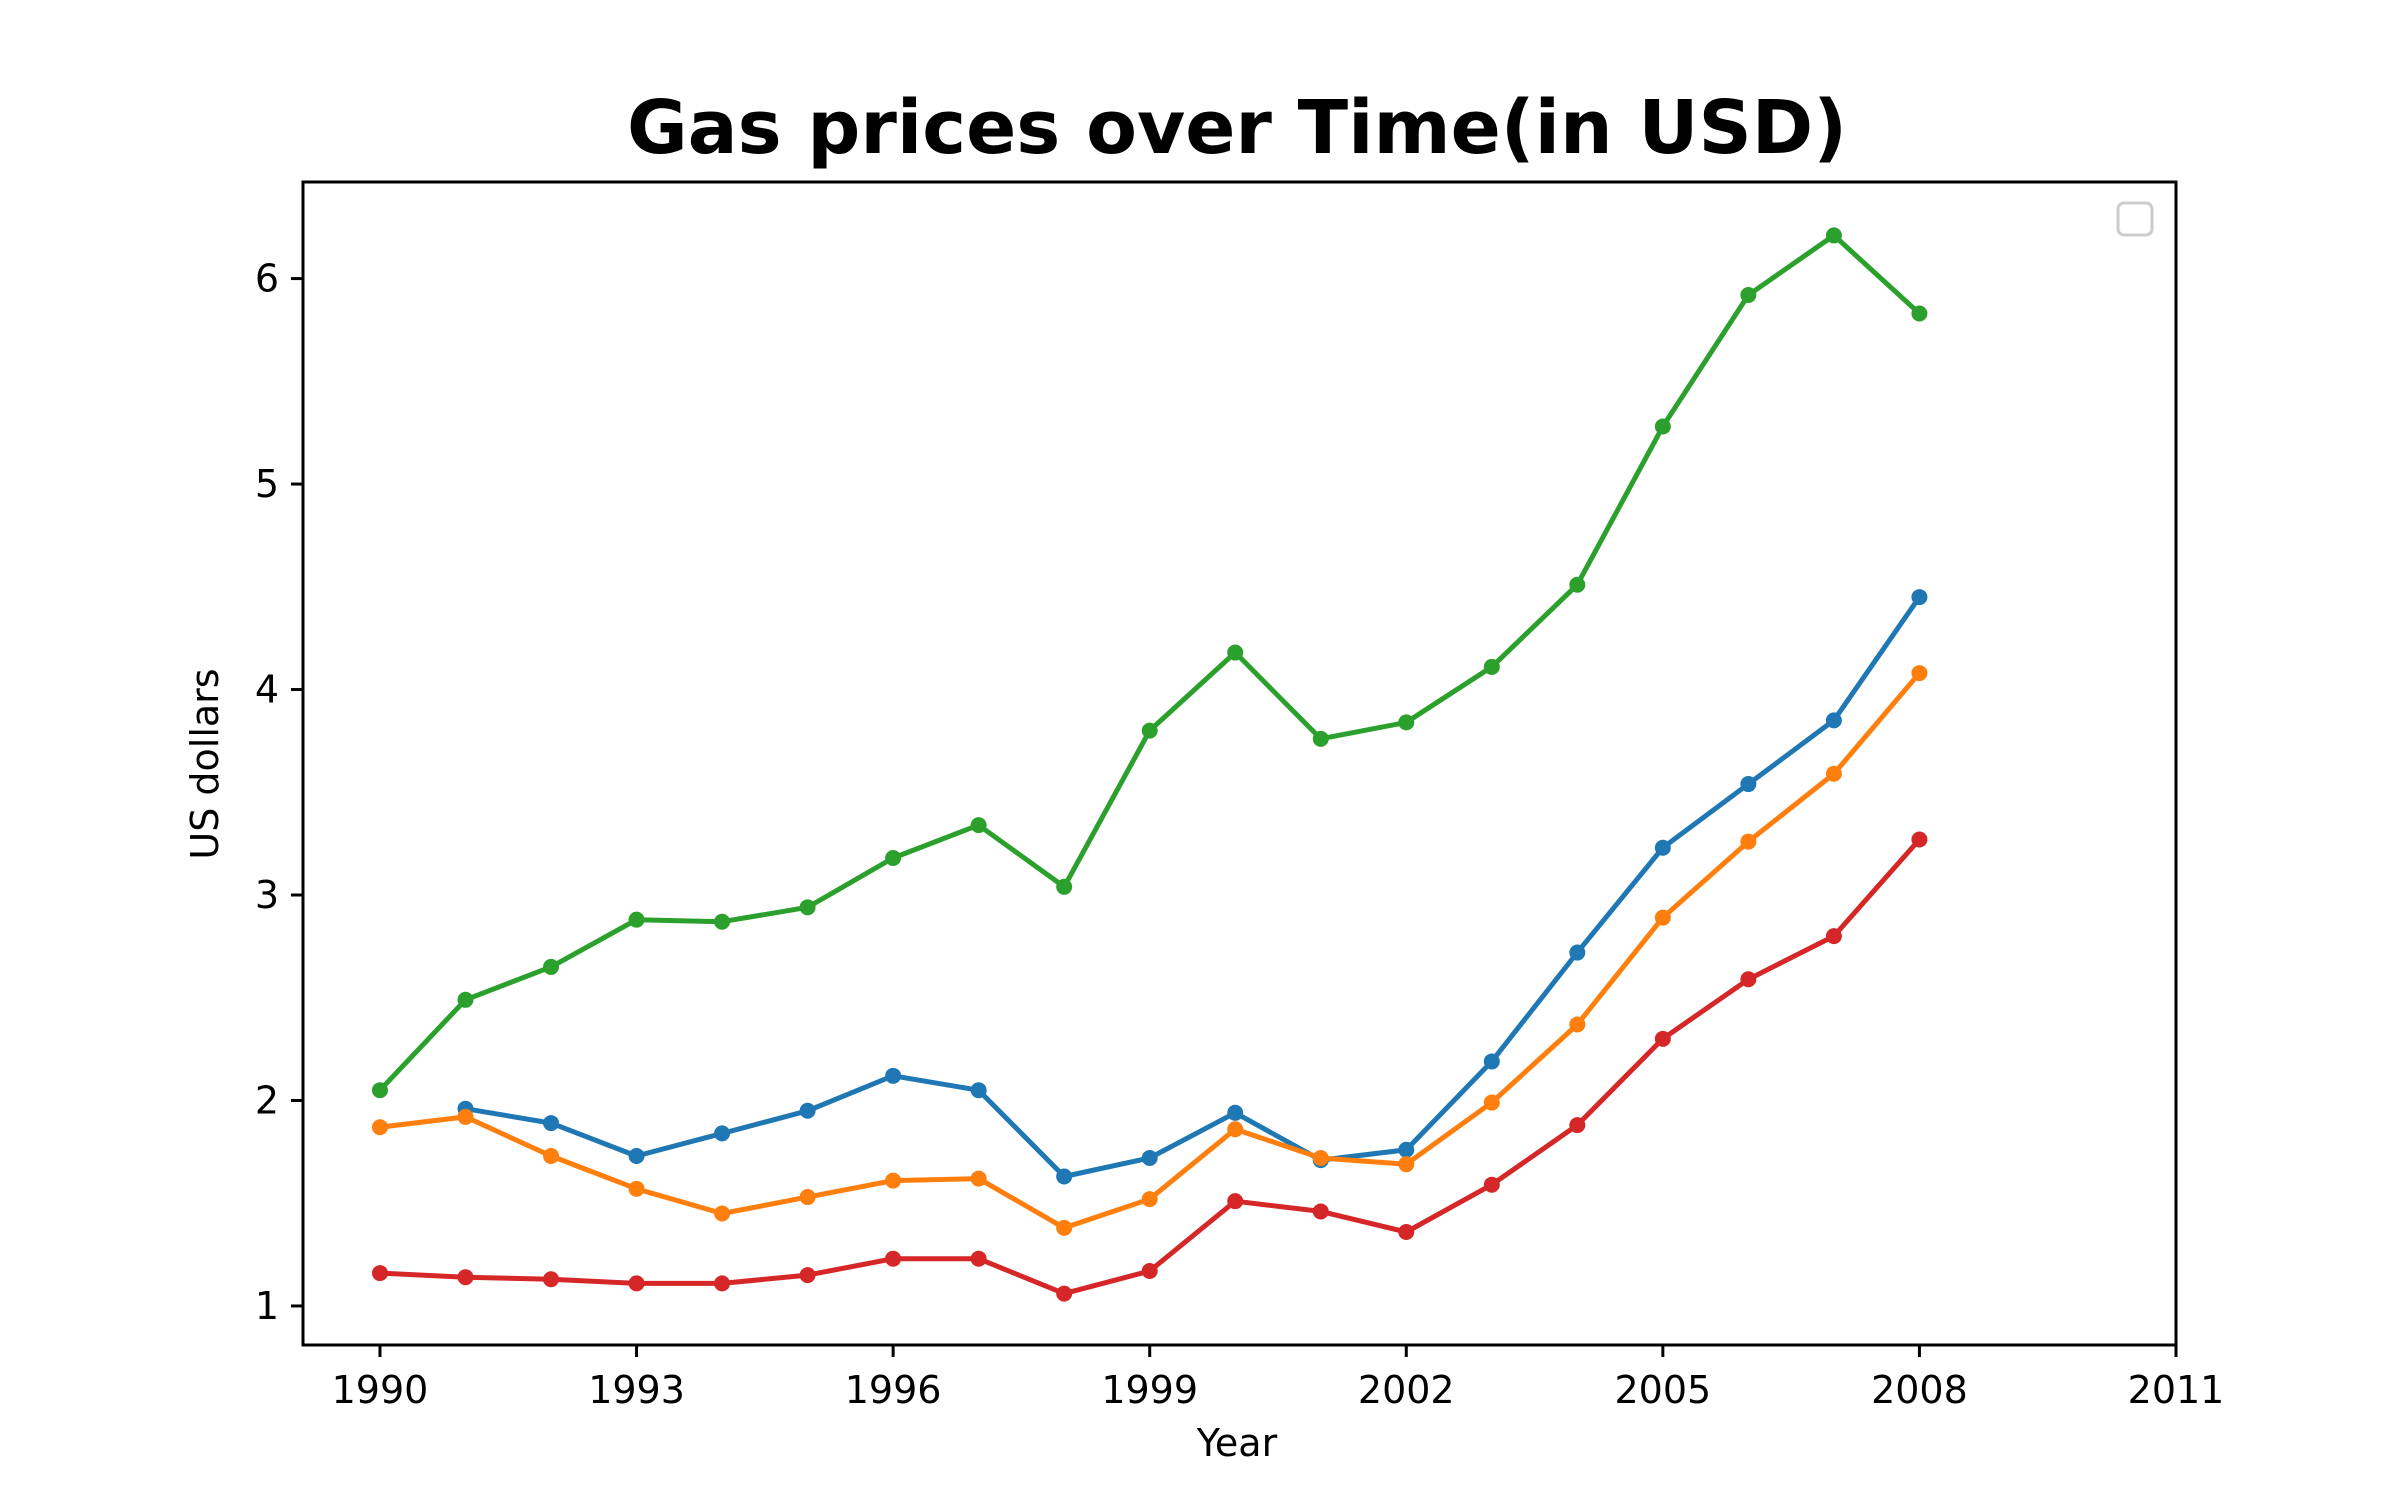 This screenshot has width=2400, height=1500. I want to click on x-tick-label: 2005, so click(1662, 1390).